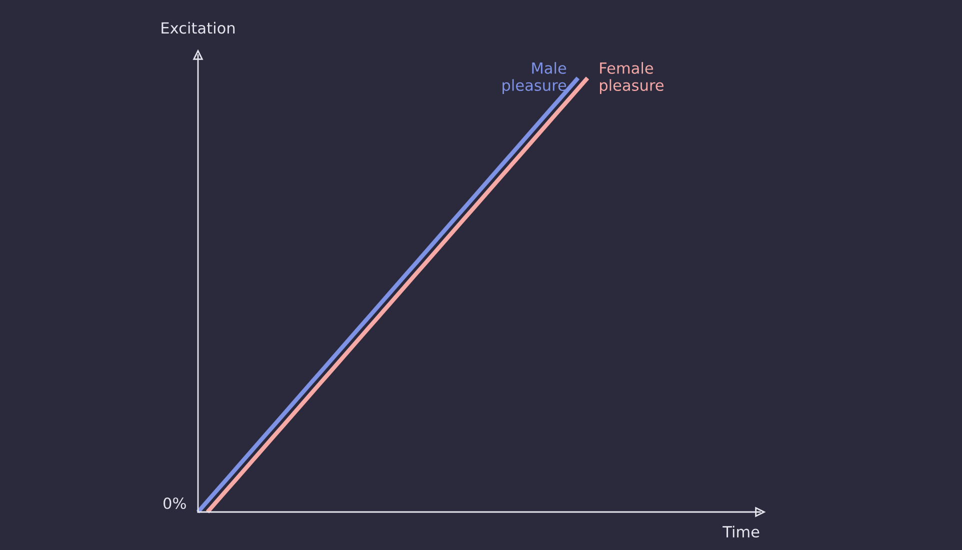 This screenshot has width=962, height=550. I want to click on text: 0%, so click(175, 503).